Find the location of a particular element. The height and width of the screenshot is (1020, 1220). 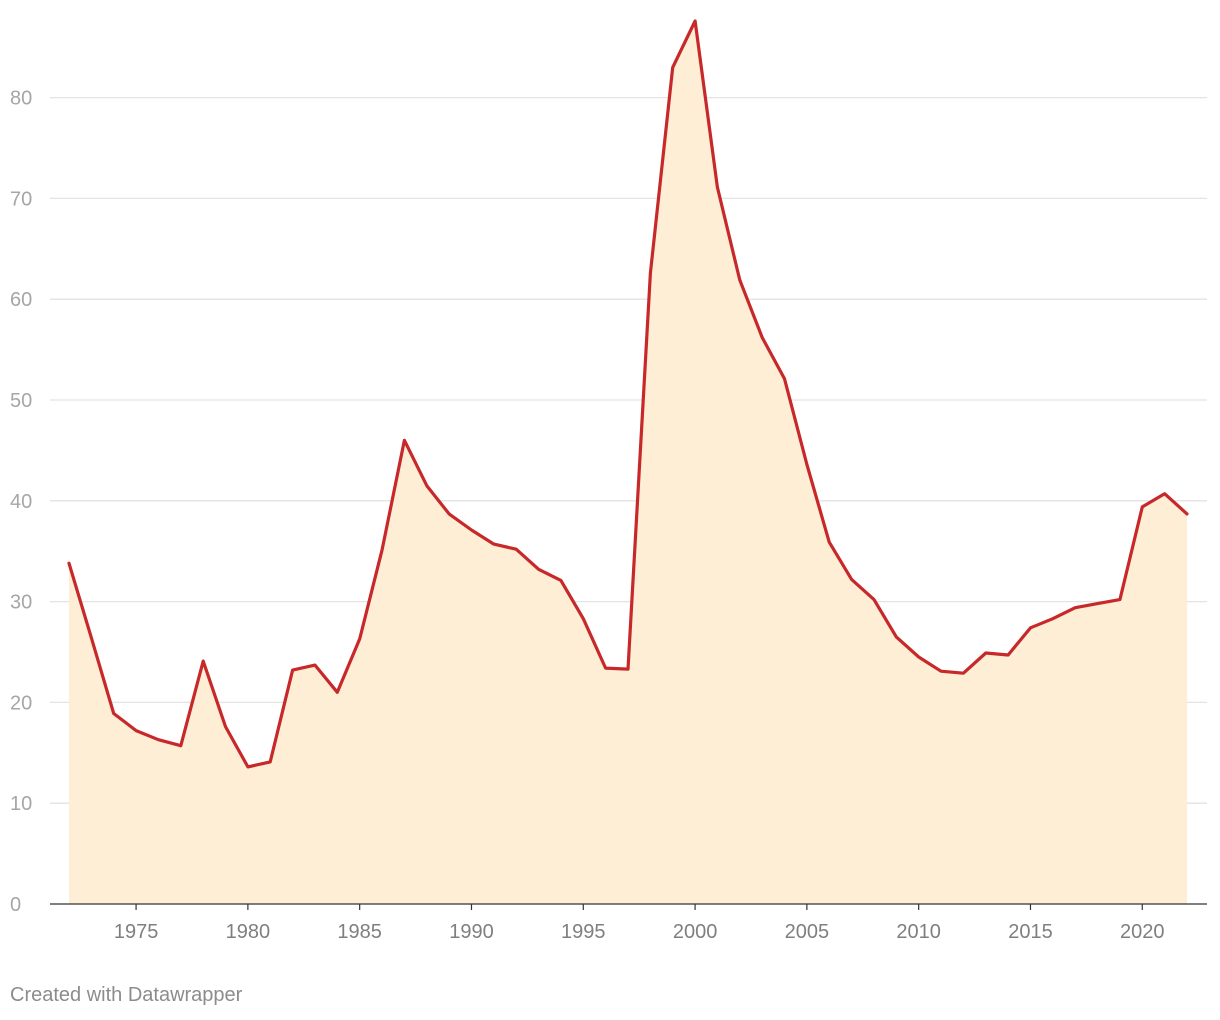

y-tick-label: 40 is located at coordinates (21, 502).